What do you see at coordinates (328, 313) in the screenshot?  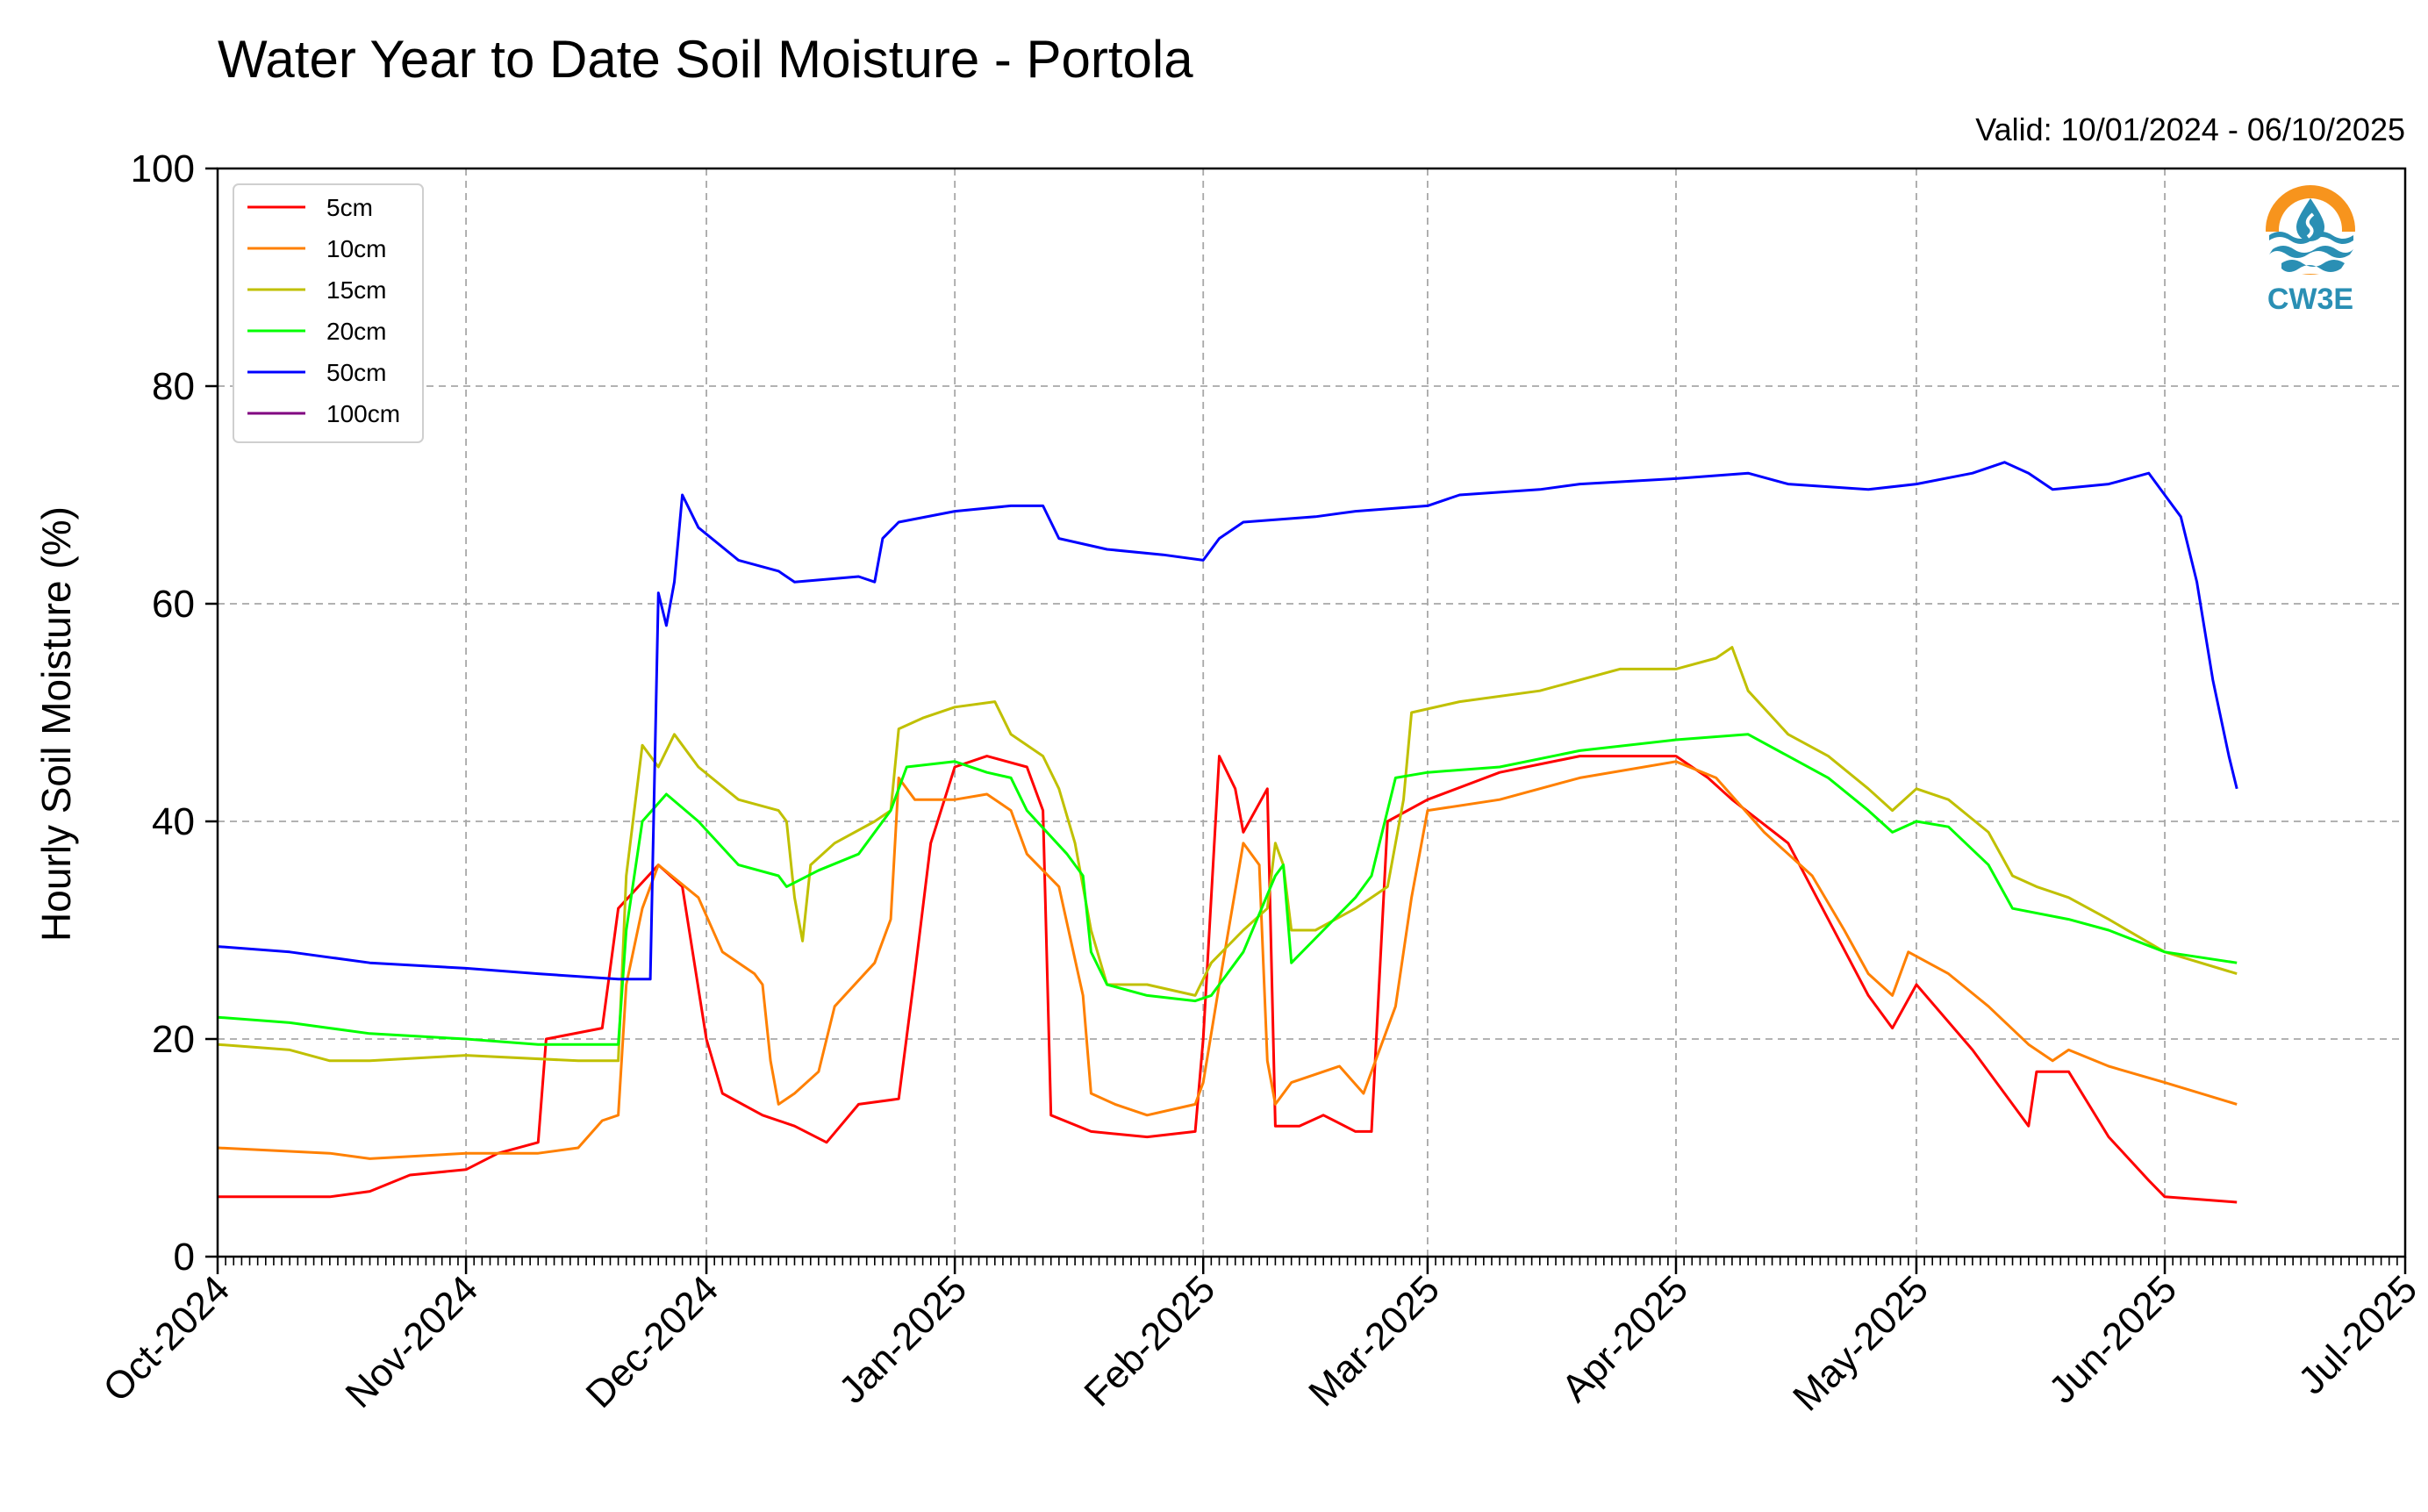 I see `legend: 5cm 10cm 15cm 20cm 50cm 100cm` at bounding box center [328, 313].